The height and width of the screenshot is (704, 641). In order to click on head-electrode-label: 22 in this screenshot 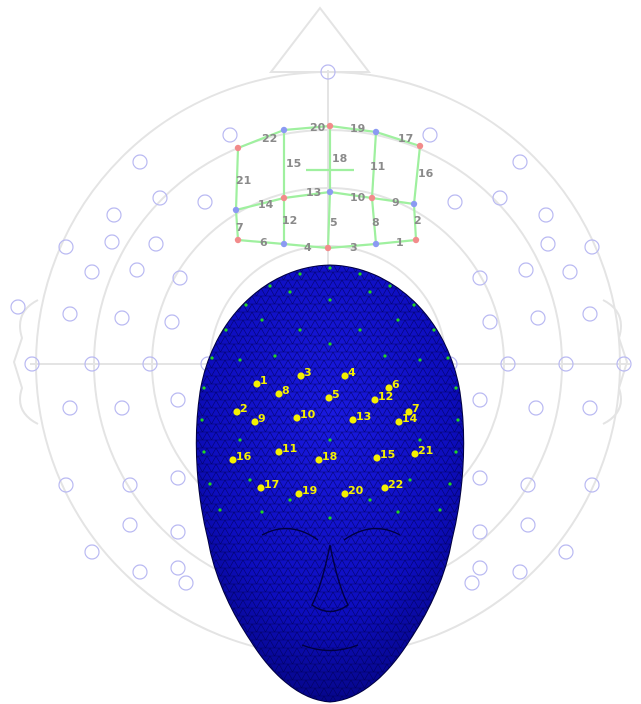, I will do `click(395, 484)`.